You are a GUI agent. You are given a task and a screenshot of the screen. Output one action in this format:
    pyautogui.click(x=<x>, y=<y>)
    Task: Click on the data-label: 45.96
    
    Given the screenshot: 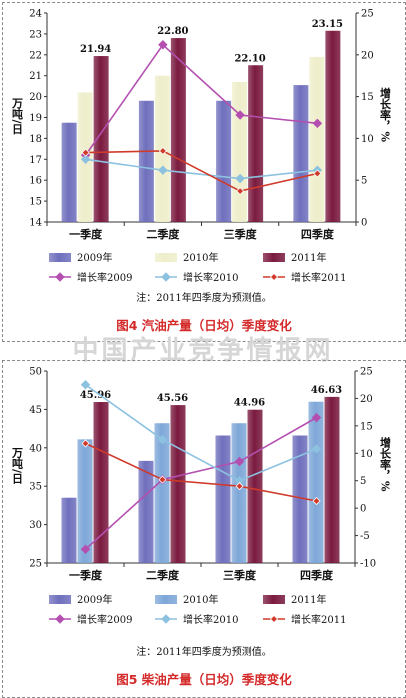 What is the action you would take?
    pyautogui.click(x=95, y=395)
    